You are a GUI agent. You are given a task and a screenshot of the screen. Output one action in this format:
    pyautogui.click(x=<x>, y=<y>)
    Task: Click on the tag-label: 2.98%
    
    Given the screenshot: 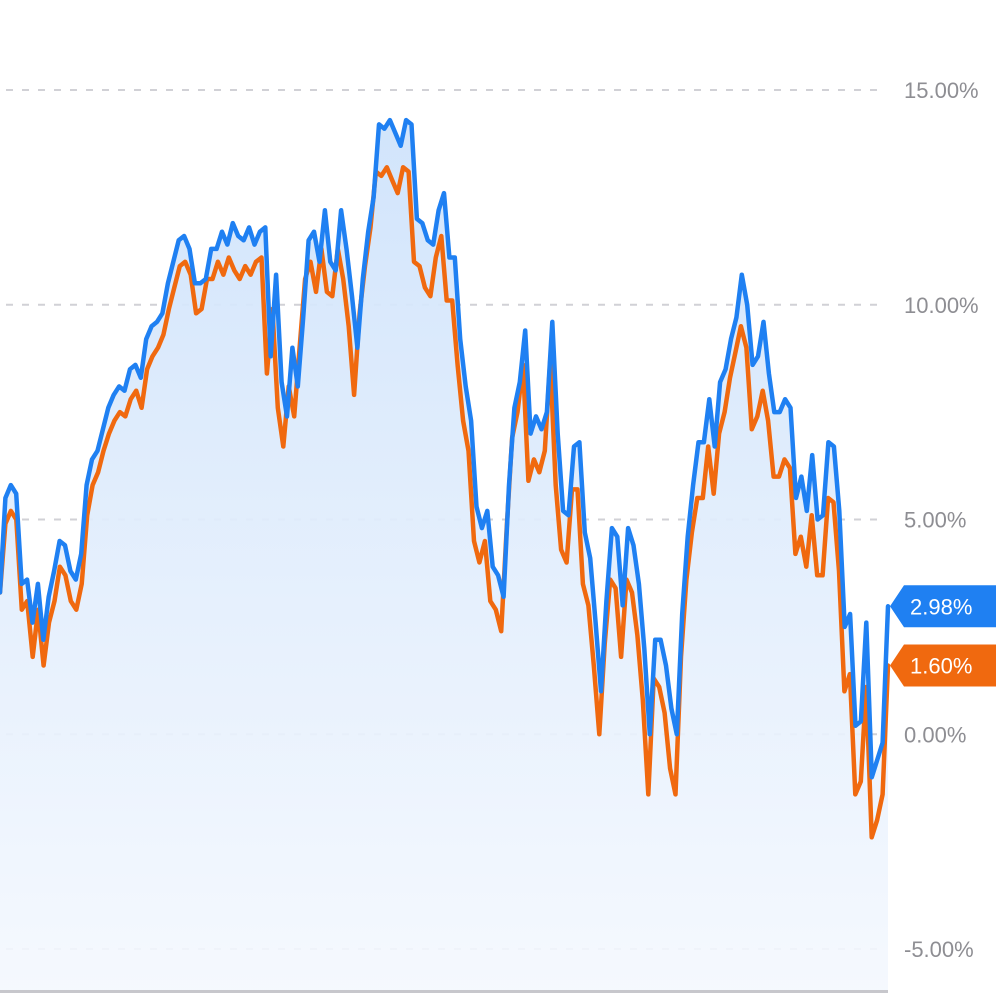 What is the action you would take?
    pyautogui.click(x=941, y=606)
    